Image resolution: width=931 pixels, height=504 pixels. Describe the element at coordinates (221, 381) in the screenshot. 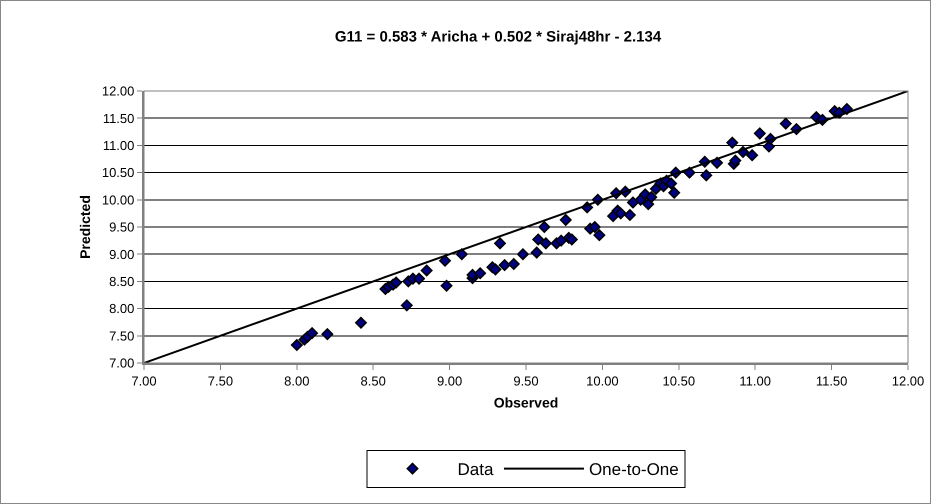

I see `x-tick-label: 7.50` at that location.